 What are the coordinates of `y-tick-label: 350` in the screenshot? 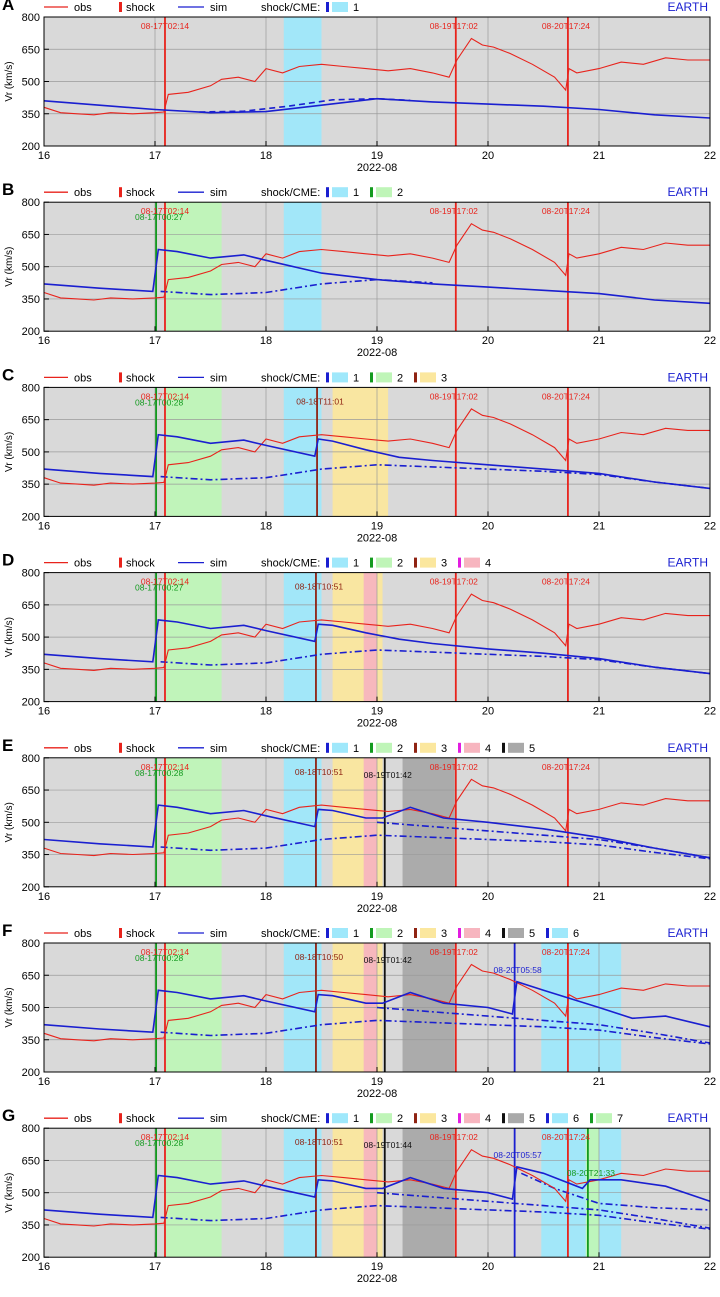 It's located at (31, 300).